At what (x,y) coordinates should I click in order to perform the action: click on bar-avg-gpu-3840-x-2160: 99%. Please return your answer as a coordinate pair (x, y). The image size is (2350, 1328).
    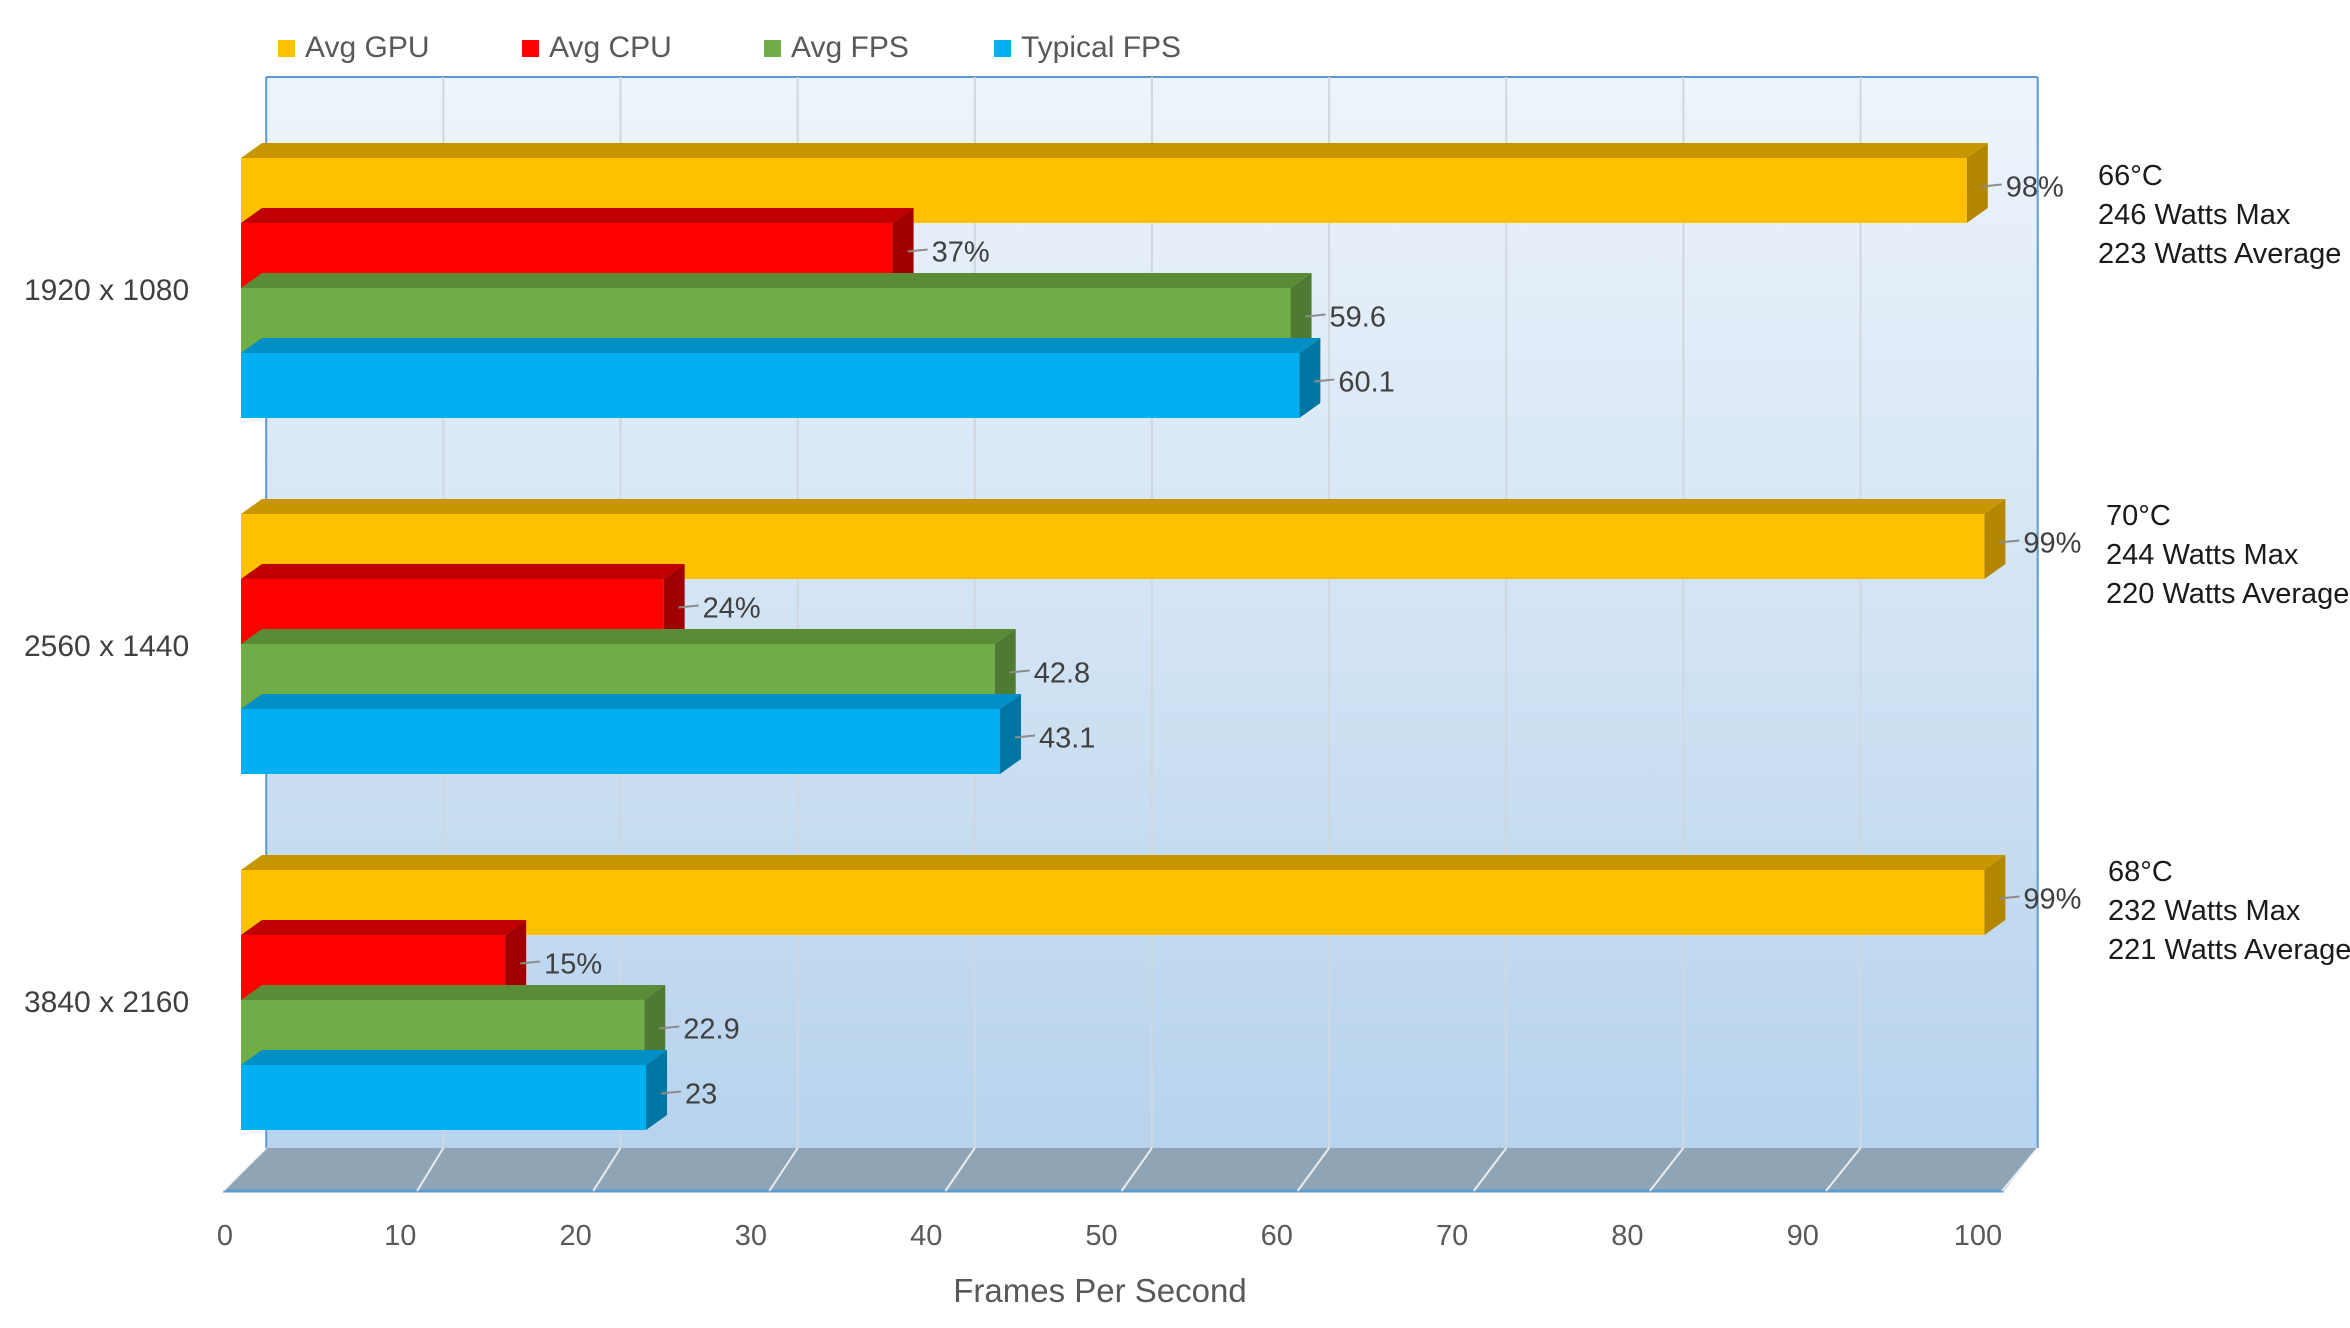
    Looking at the image, I should click on (1161, 895).